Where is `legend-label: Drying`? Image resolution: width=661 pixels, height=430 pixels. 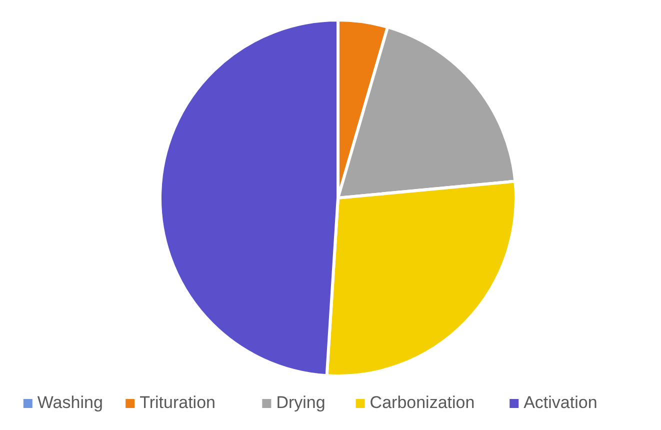 legend-label: Drying is located at coordinates (301, 402).